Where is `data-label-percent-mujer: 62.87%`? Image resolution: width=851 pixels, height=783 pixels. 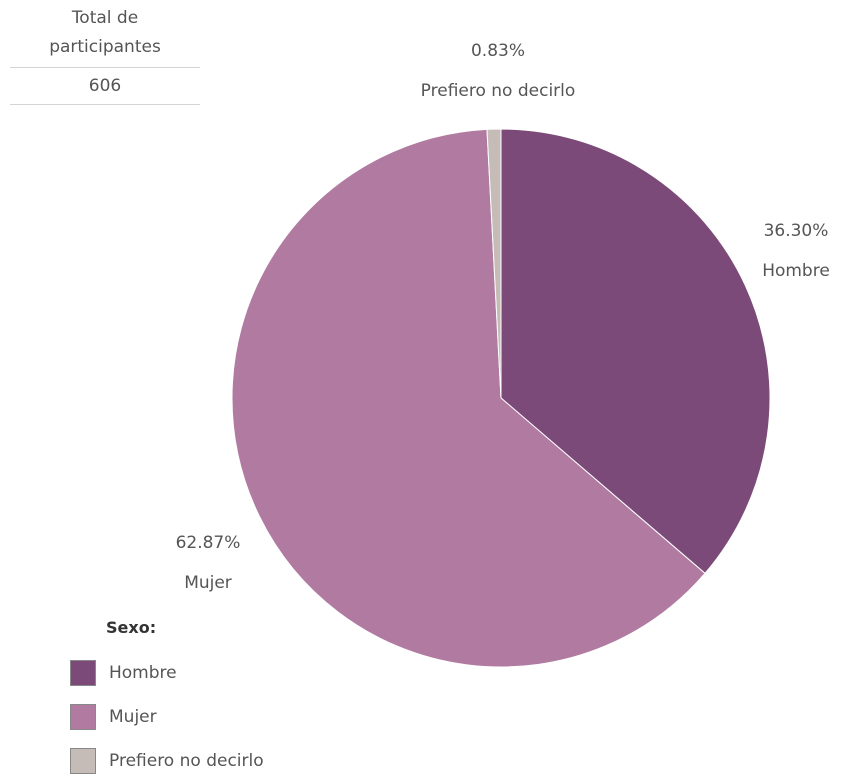 data-label-percent-mujer: 62.87% is located at coordinates (208, 543).